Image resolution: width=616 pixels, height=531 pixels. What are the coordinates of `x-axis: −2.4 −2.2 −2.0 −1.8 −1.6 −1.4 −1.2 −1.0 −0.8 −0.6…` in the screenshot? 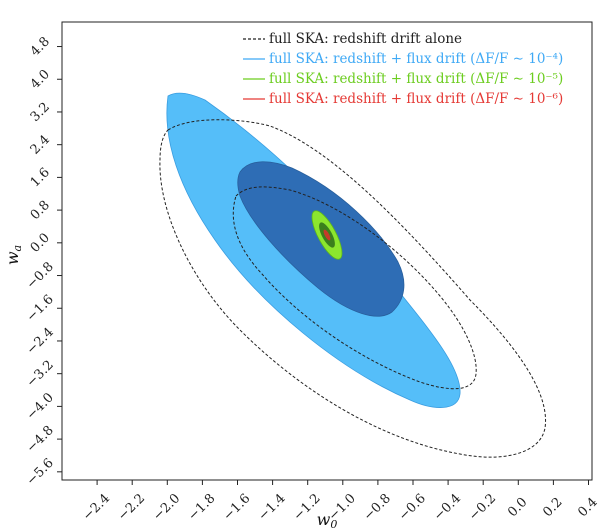 It's located at (340, 502).